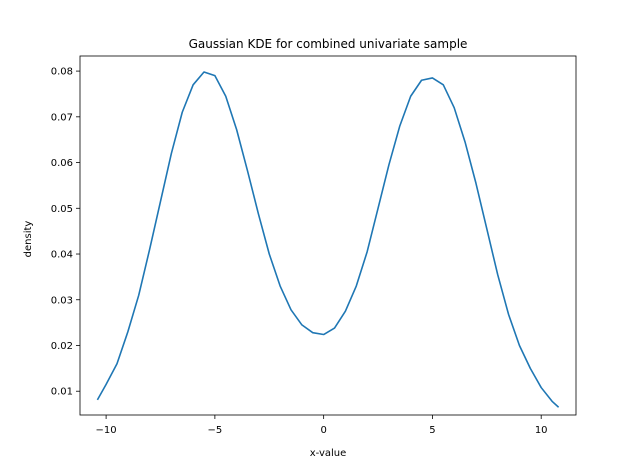 This screenshot has height=468, width=640. What do you see at coordinates (62, 72) in the screenshot?
I see `y-tick-label-7: 0.08` at bounding box center [62, 72].